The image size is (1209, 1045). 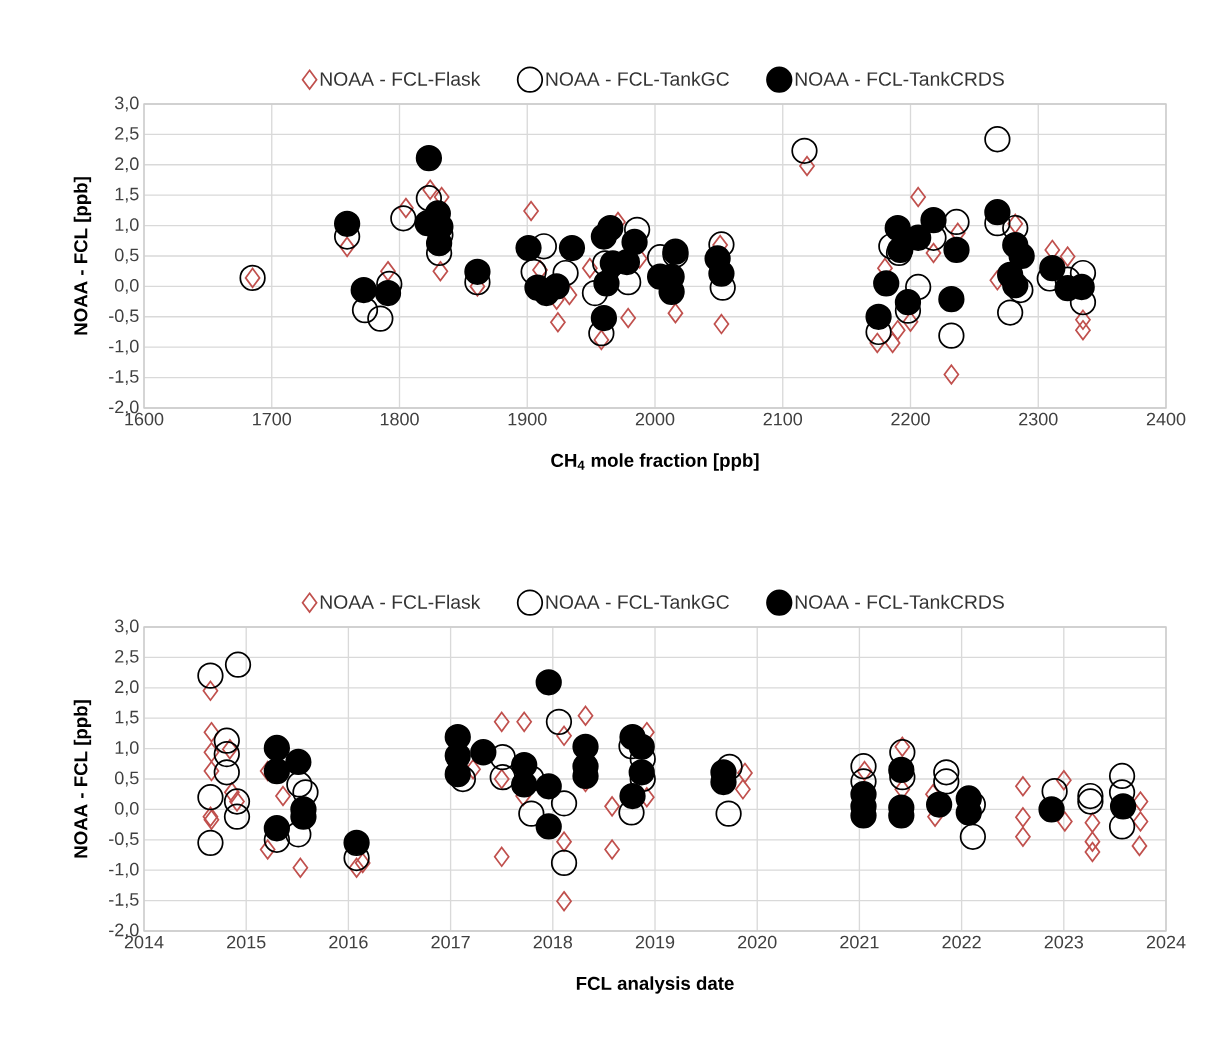 I want to click on x-tick-label: 2018, so click(x=553, y=942).